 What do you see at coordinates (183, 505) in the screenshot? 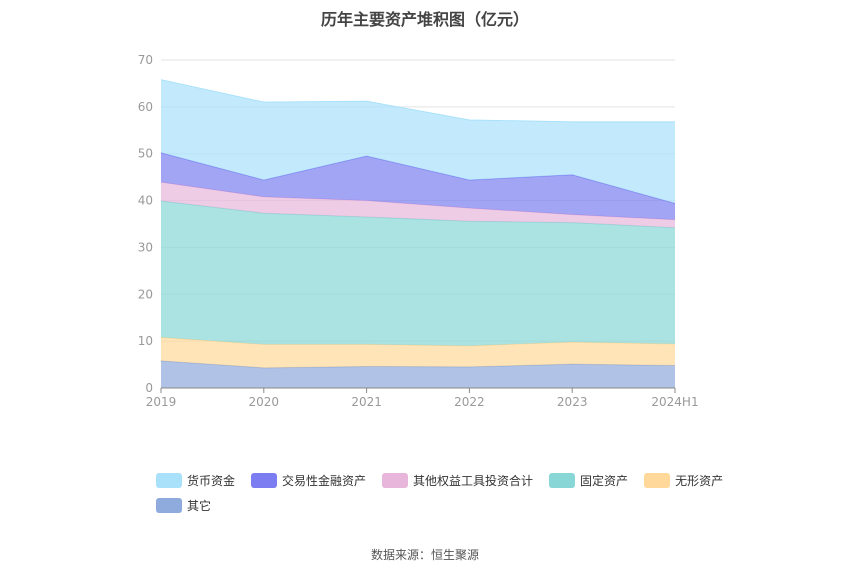
I see `legend-item-other: 其它` at bounding box center [183, 505].